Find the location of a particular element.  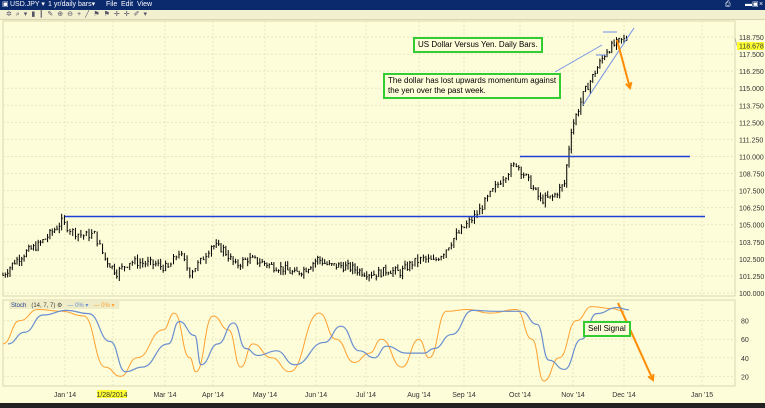

stoch-y-tick-label: 60 is located at coordinates (745, 340).